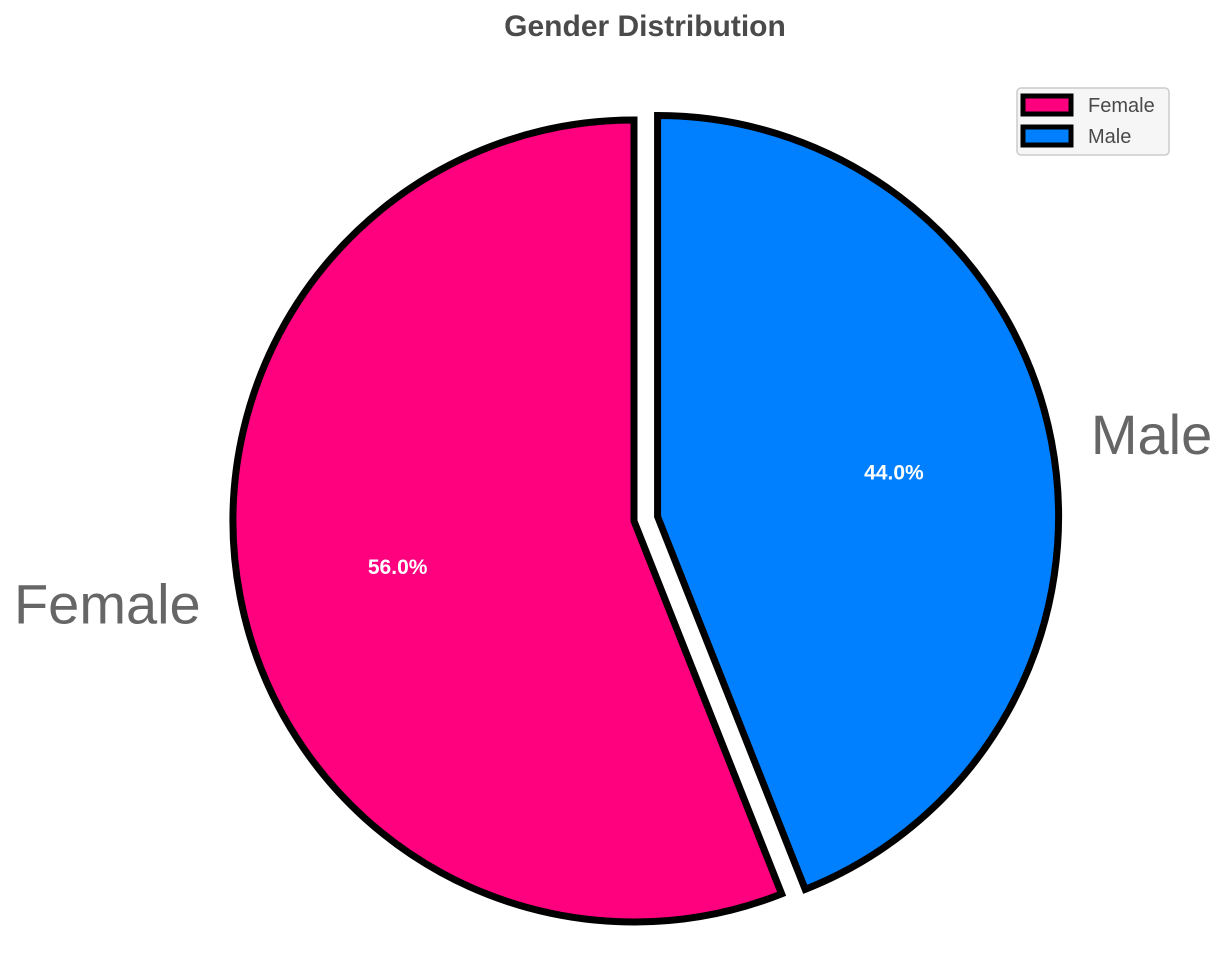  Describe the element at coordinates (894, 472) in the screenshot. I see `pct-label-male: 44.0%` at that location.